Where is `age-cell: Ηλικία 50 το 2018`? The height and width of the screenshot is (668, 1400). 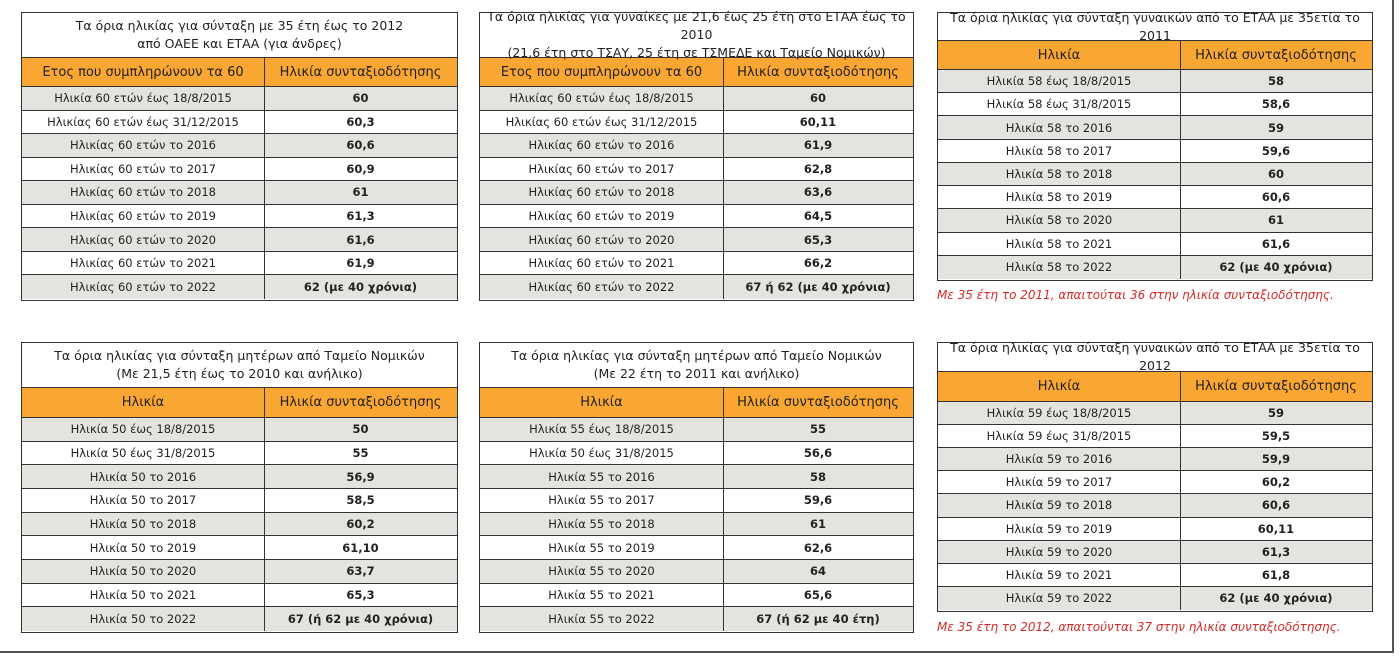 age-cell: Ηλικία 50 το 2018 is located at coordinates (143, 524).